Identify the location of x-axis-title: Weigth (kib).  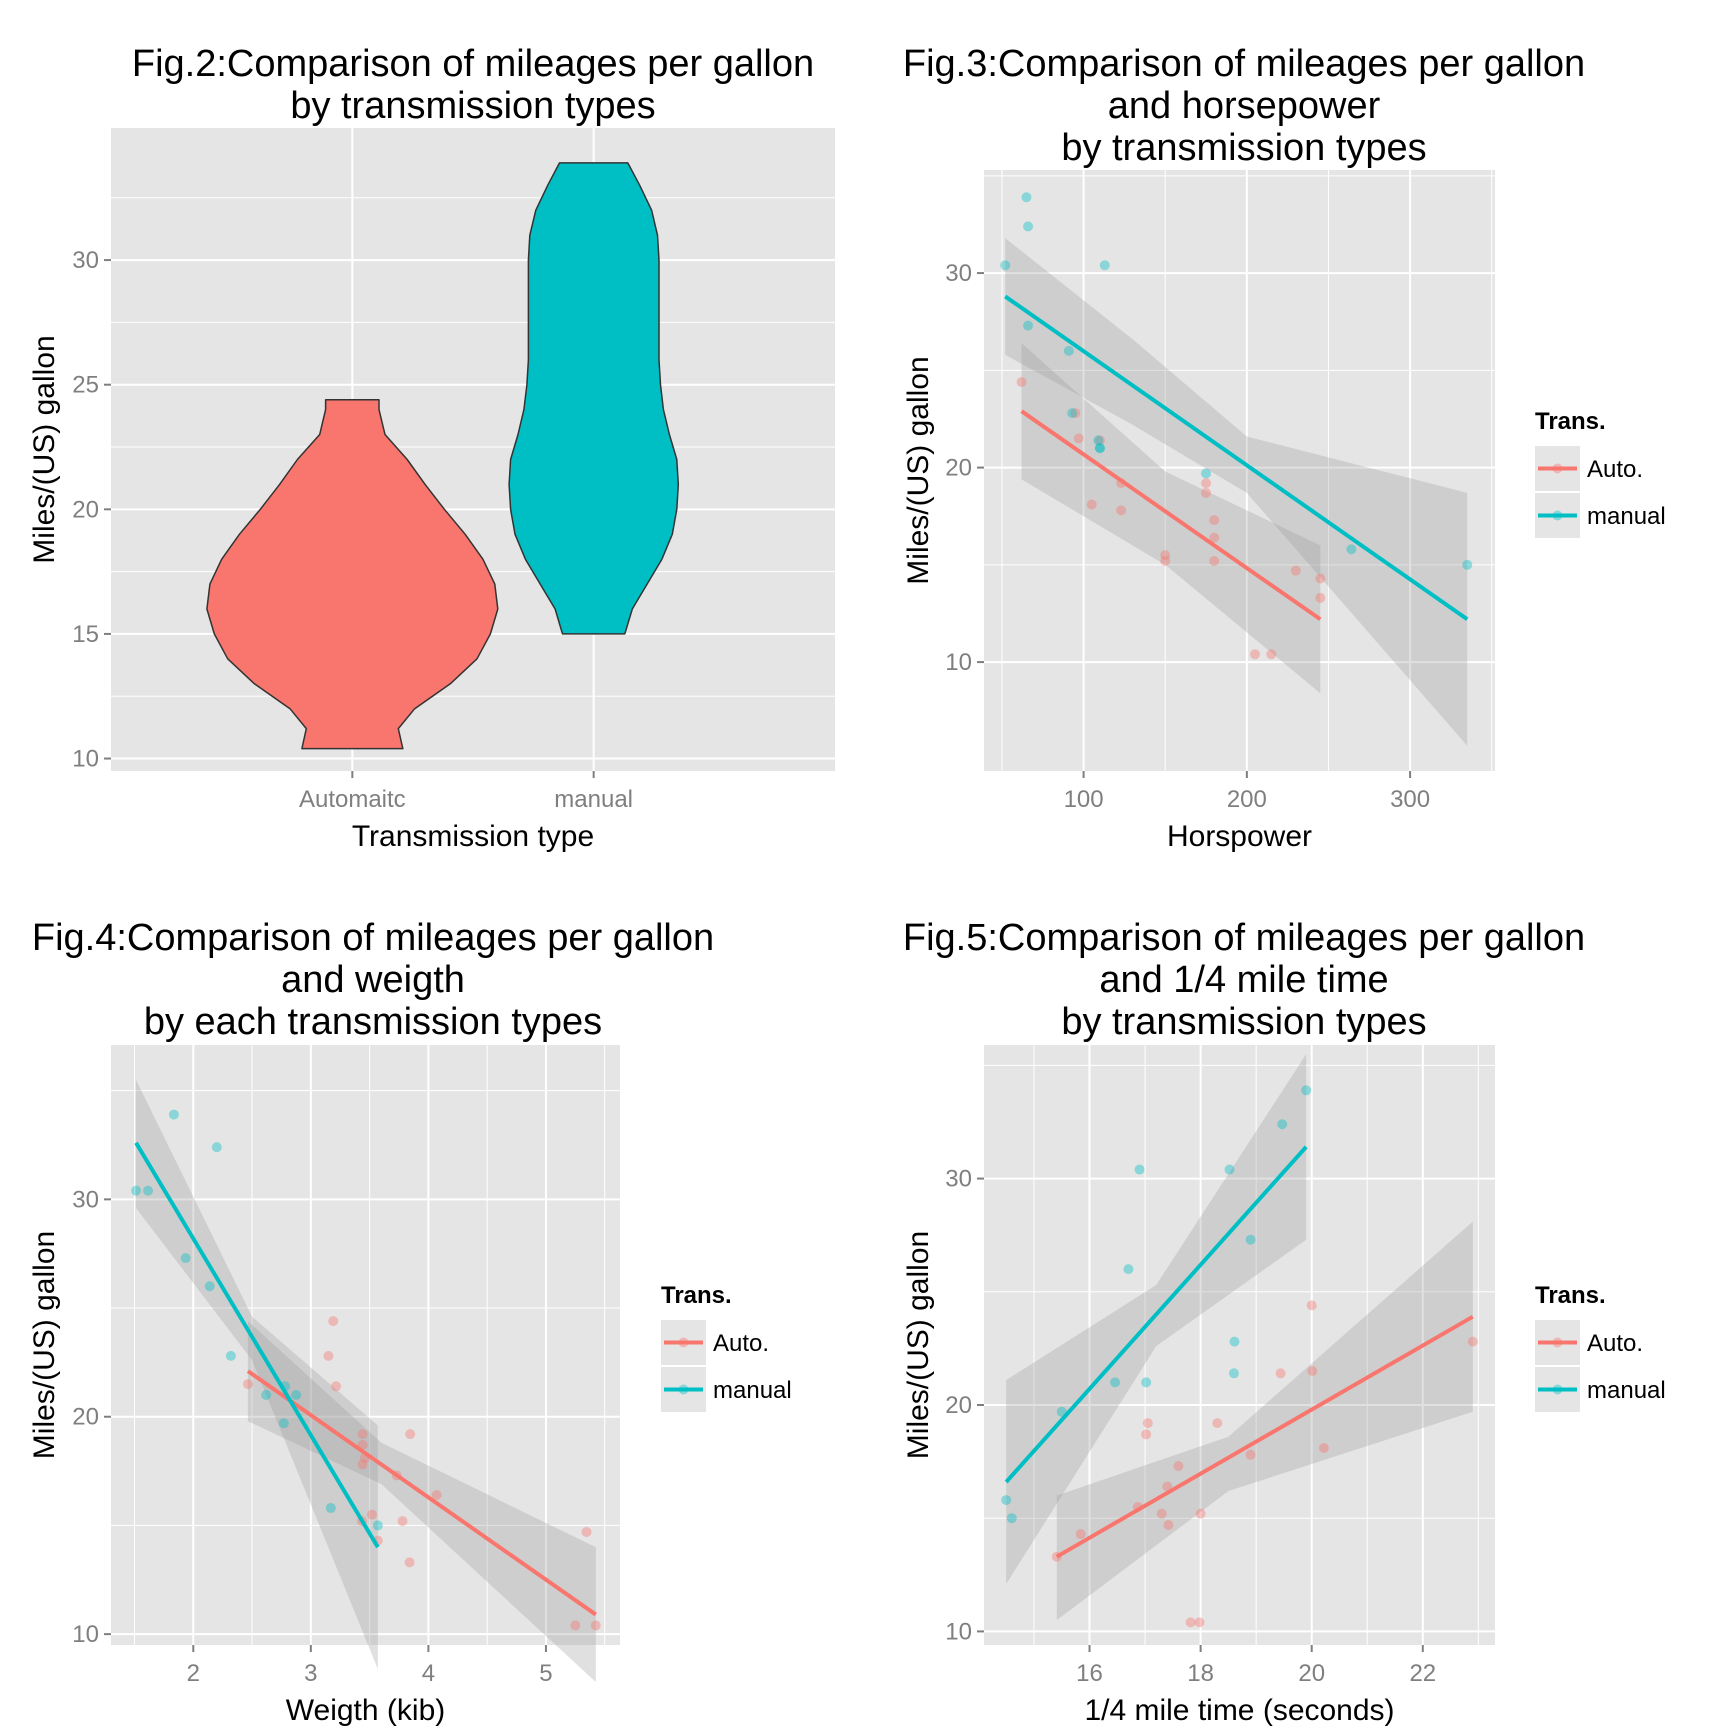
(366, 1710).